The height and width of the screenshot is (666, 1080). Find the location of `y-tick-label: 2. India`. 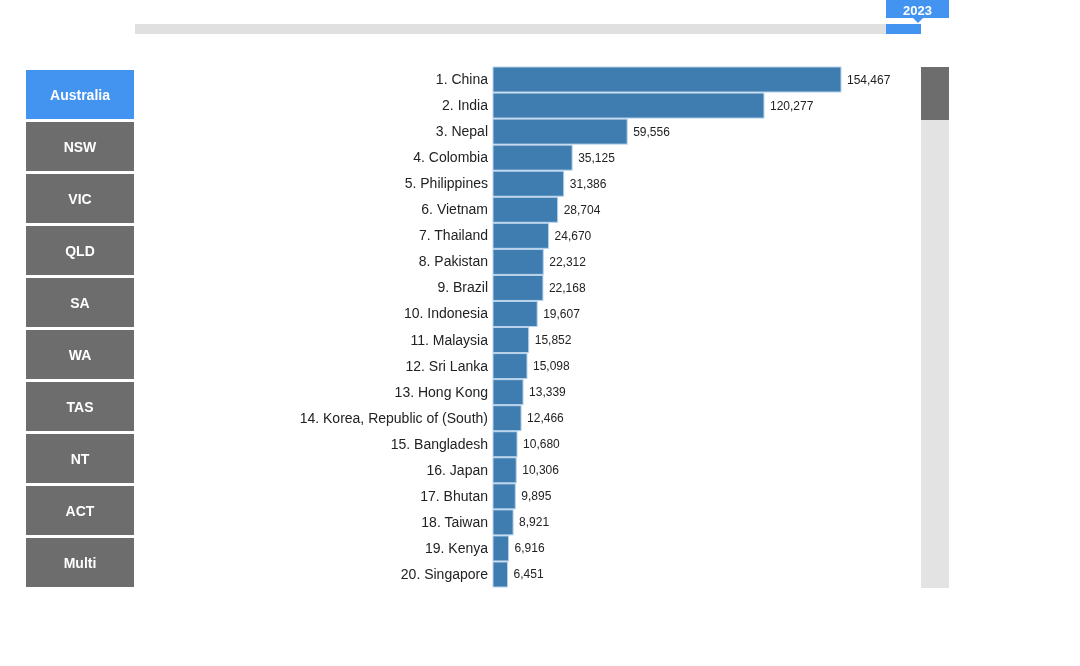

y-tick-label: 2. India is located at coordinates (465, 105).